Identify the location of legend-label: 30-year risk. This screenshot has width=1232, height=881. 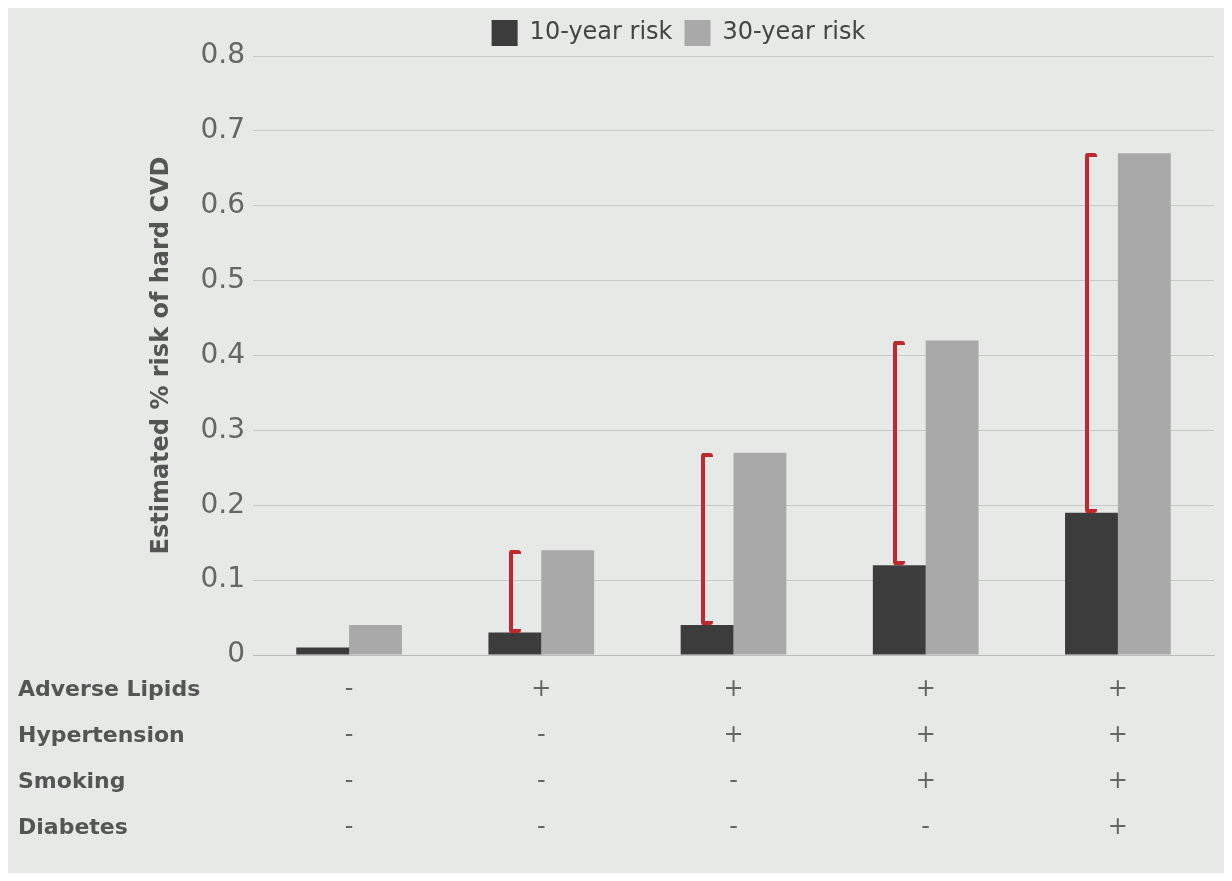
(794, 31).